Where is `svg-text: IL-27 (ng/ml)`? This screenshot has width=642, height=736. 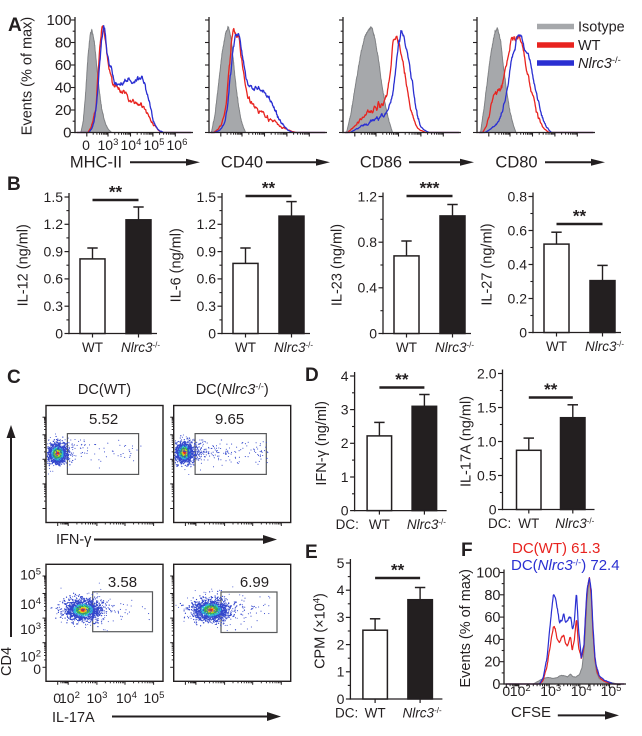
svg-text: IL-27 (ng/ml) is located at coordinates (488, 264).